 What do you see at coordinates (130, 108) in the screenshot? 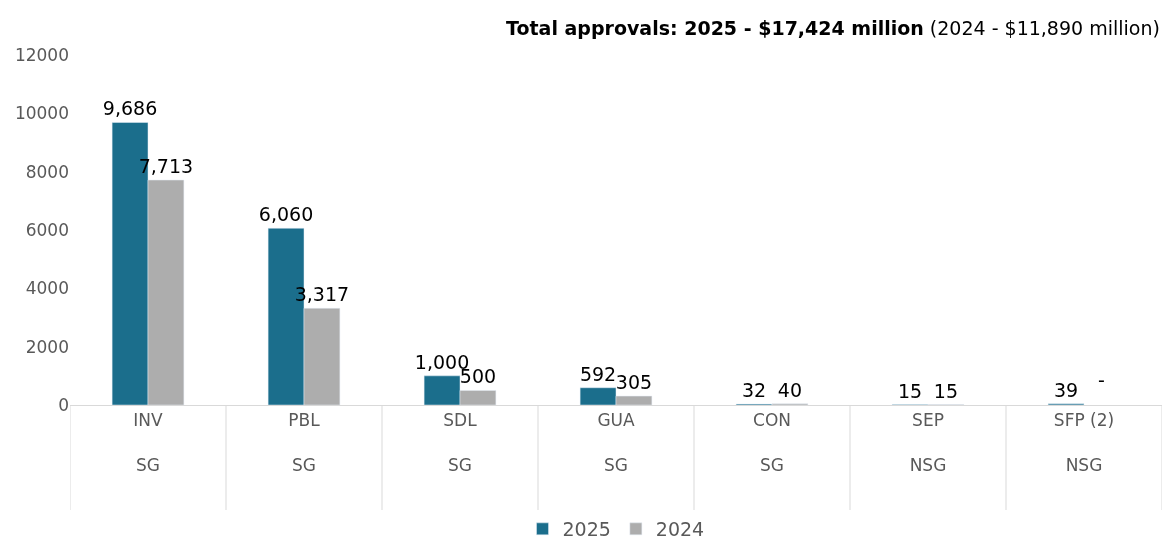
I see `data-label: 9,686` at bounding box center [130, 108].